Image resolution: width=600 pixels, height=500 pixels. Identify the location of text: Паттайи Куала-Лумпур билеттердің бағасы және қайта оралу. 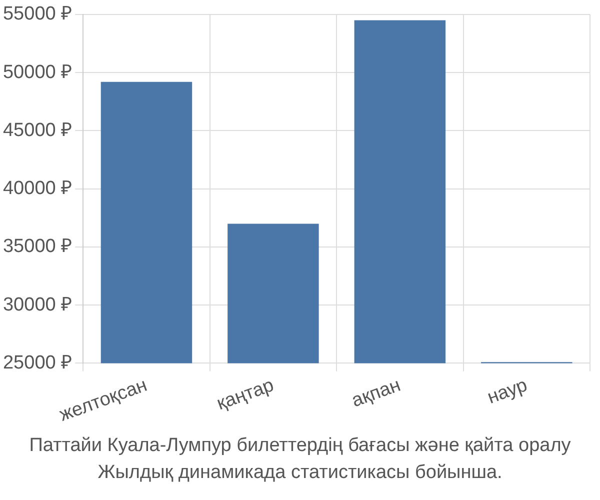
(300, 446).